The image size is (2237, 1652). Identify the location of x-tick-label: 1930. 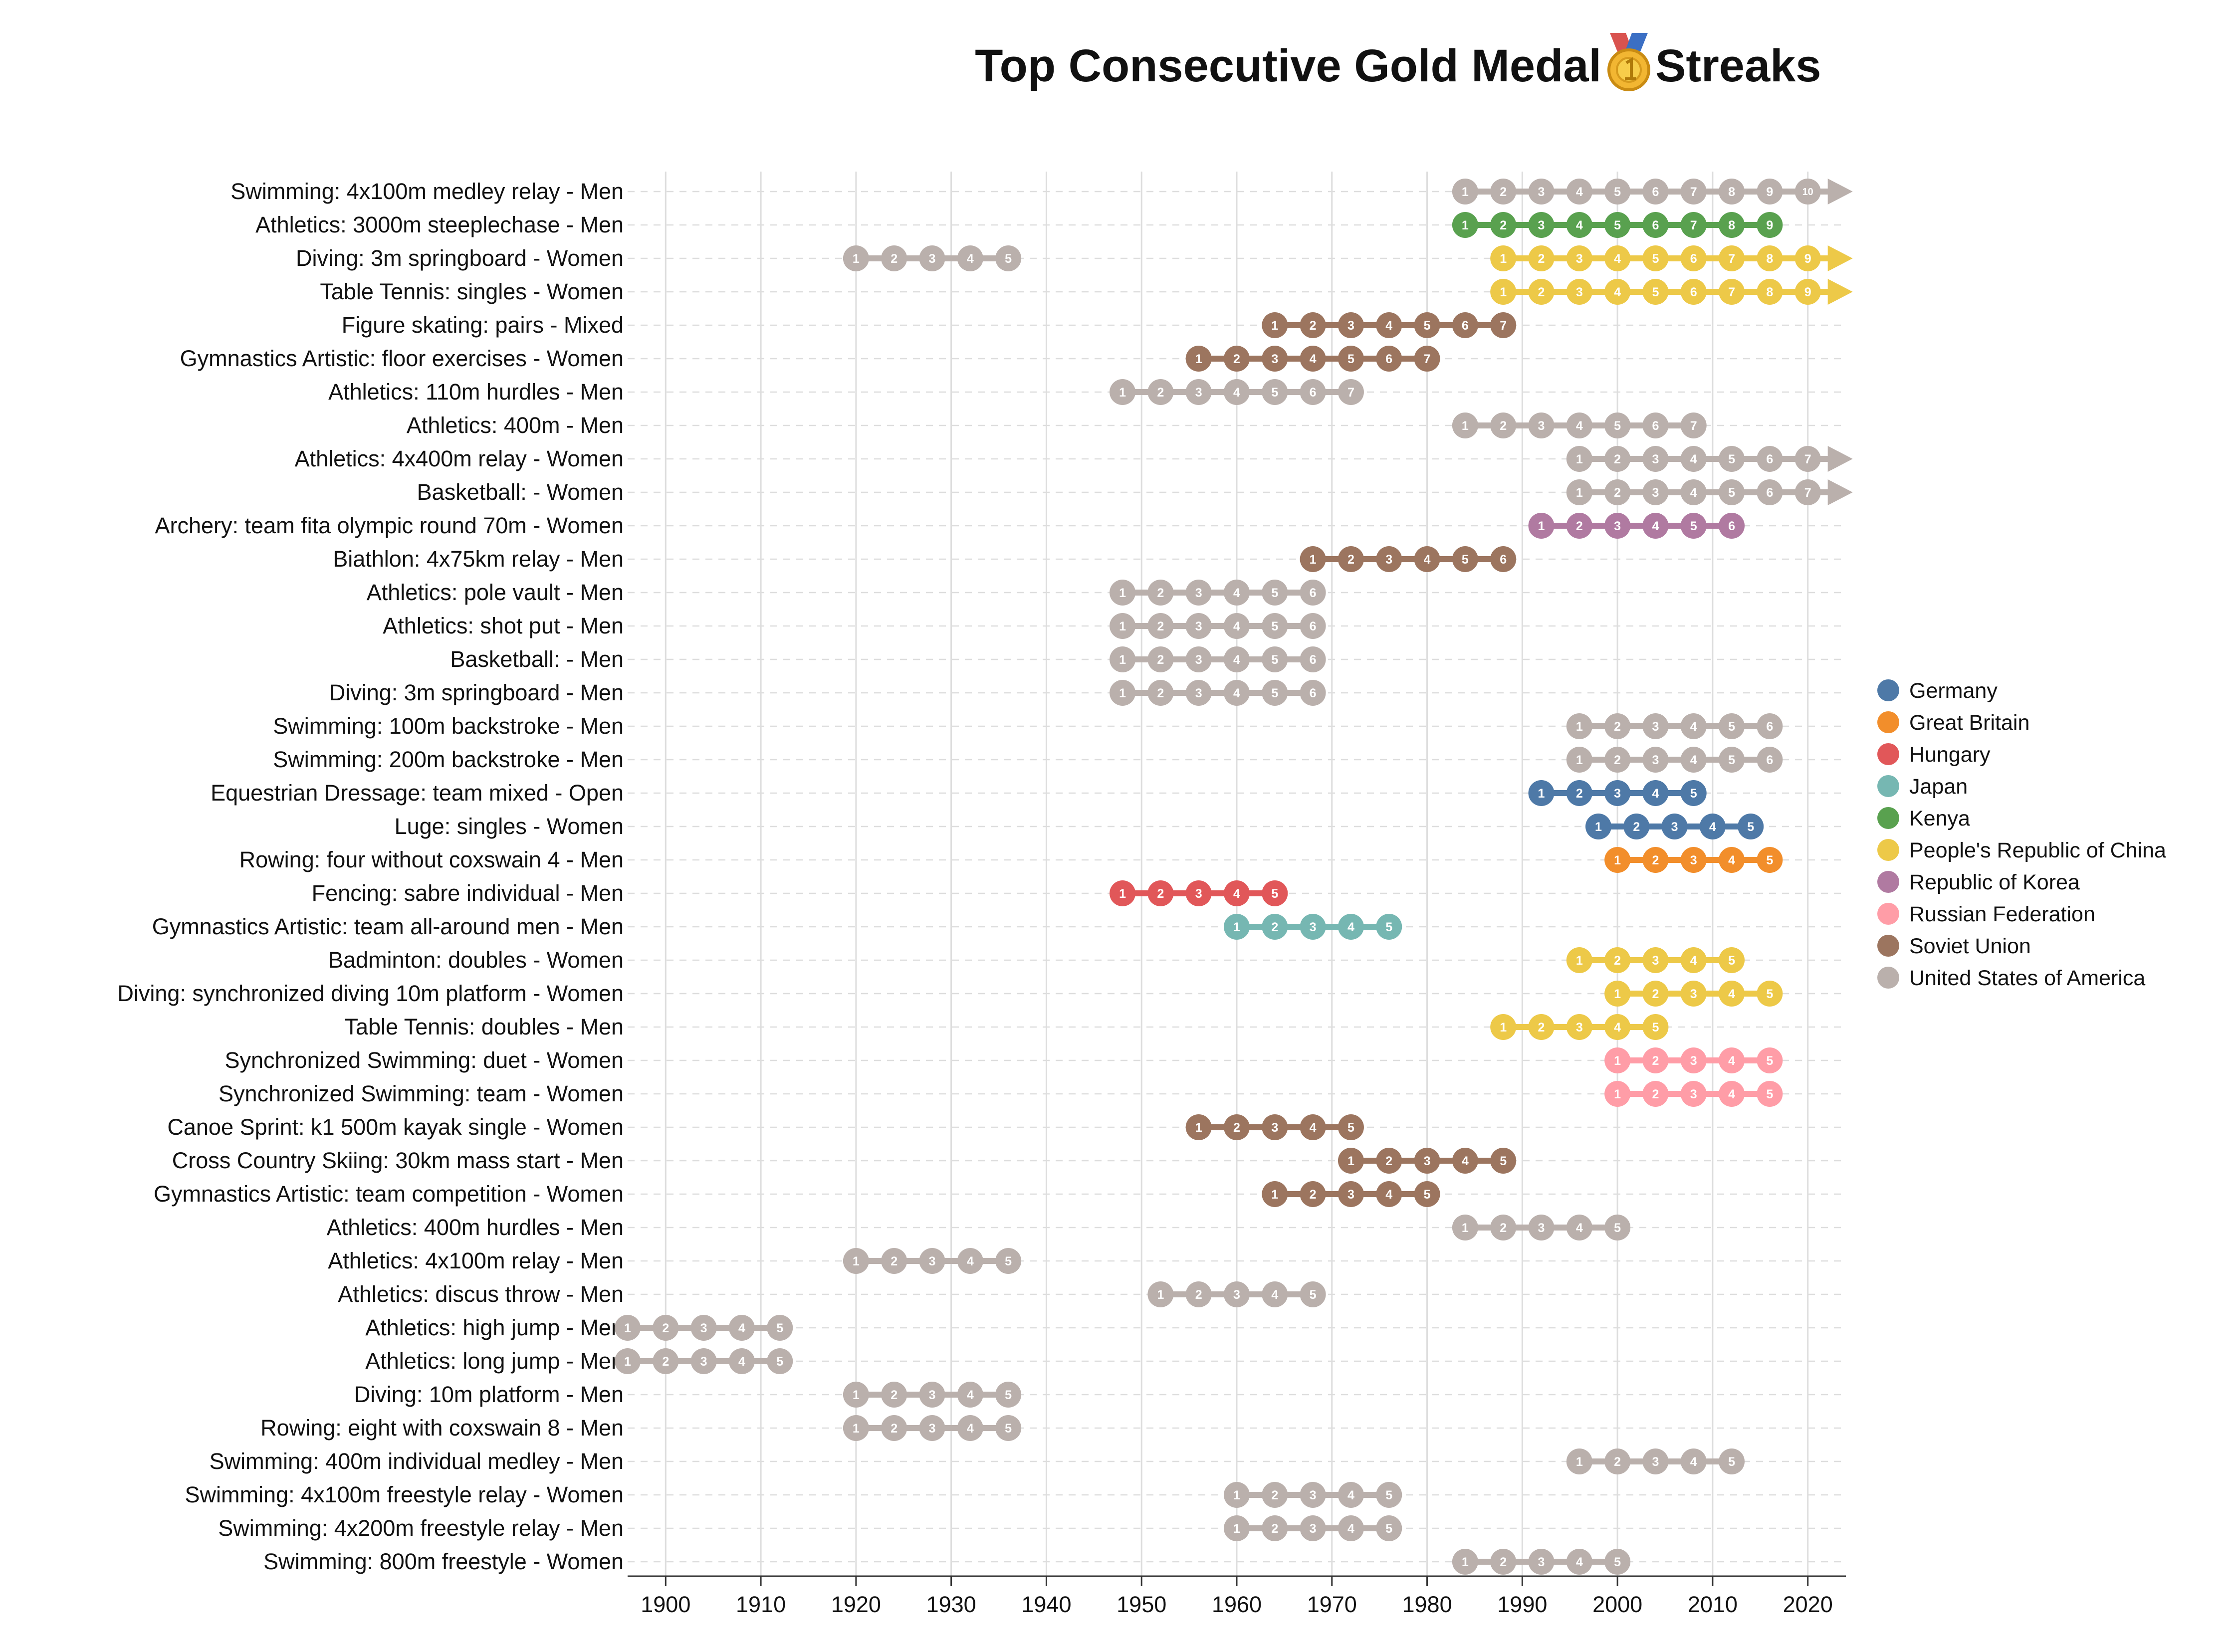
(951, 1604).